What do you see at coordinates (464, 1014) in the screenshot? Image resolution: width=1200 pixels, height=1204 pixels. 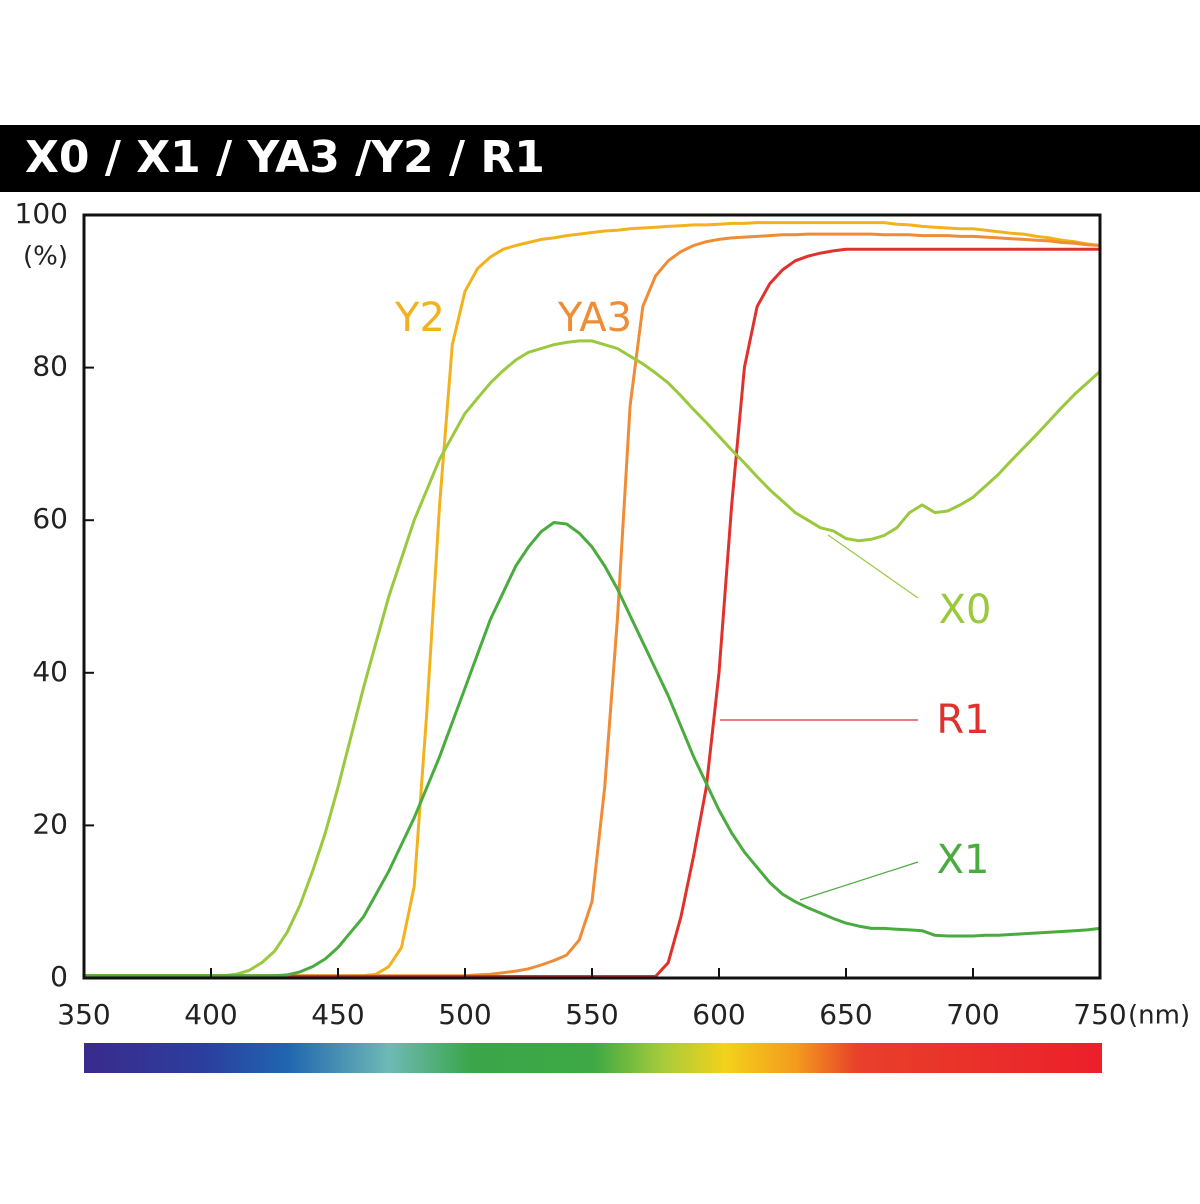 I see `x-tick-label: 500` at bounding box center [464, 1014].